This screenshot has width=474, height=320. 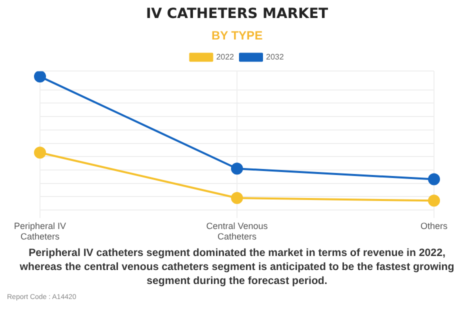 What do you see at coordinates (237, 231) in the screenshot?
I see `x-tick-label: Central Venous Catheters` at bounding box center [237, 231].